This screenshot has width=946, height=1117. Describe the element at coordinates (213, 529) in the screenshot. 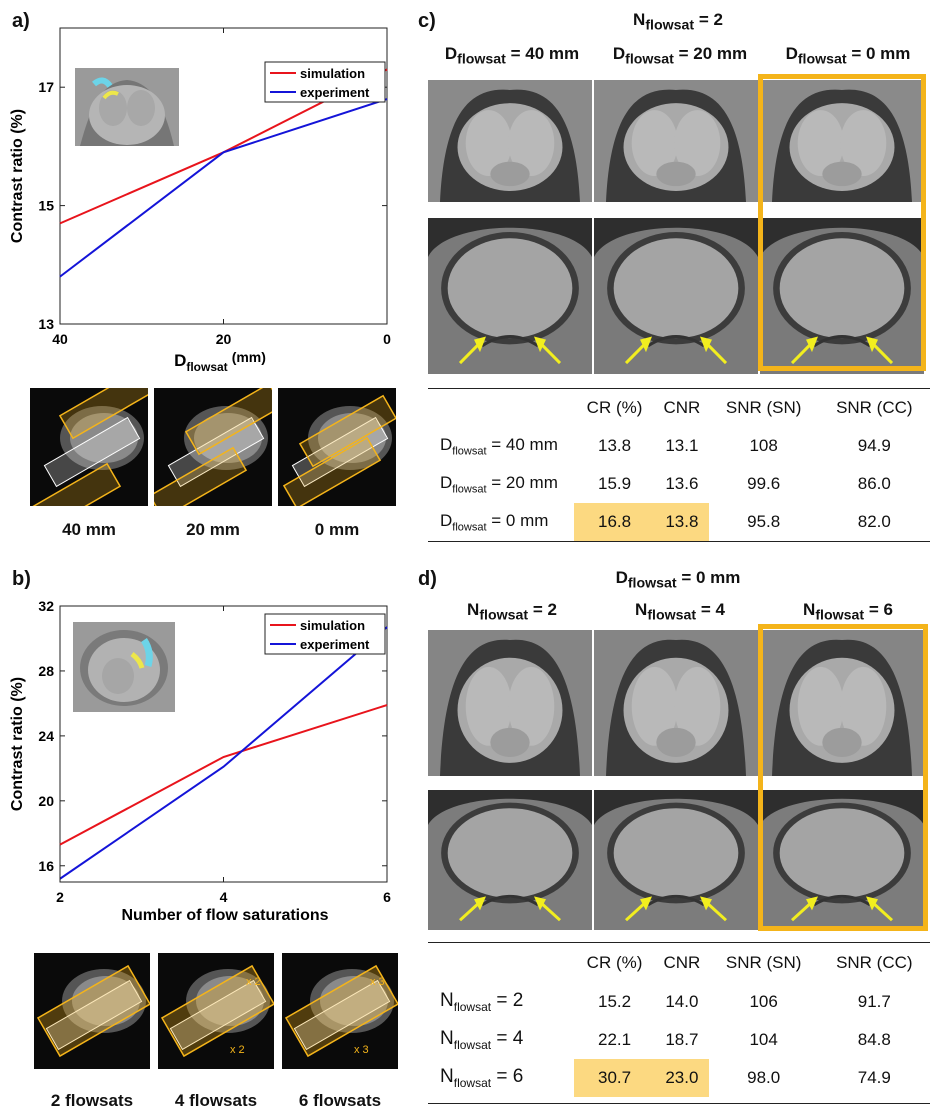

I see `a-thumb-caption-2: 20 mm` at that location.